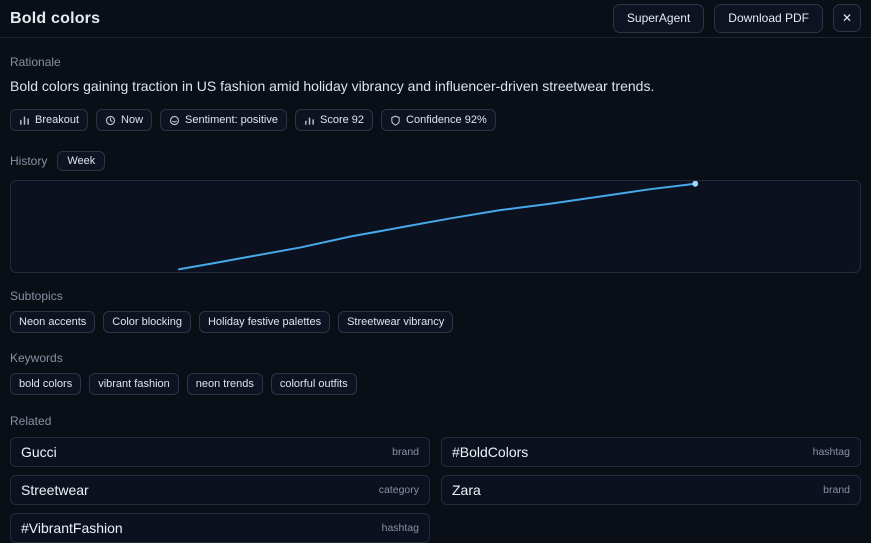 This screenshot has height=543, width=871. I want to click on bar-chart-icon, so click(24, 120).